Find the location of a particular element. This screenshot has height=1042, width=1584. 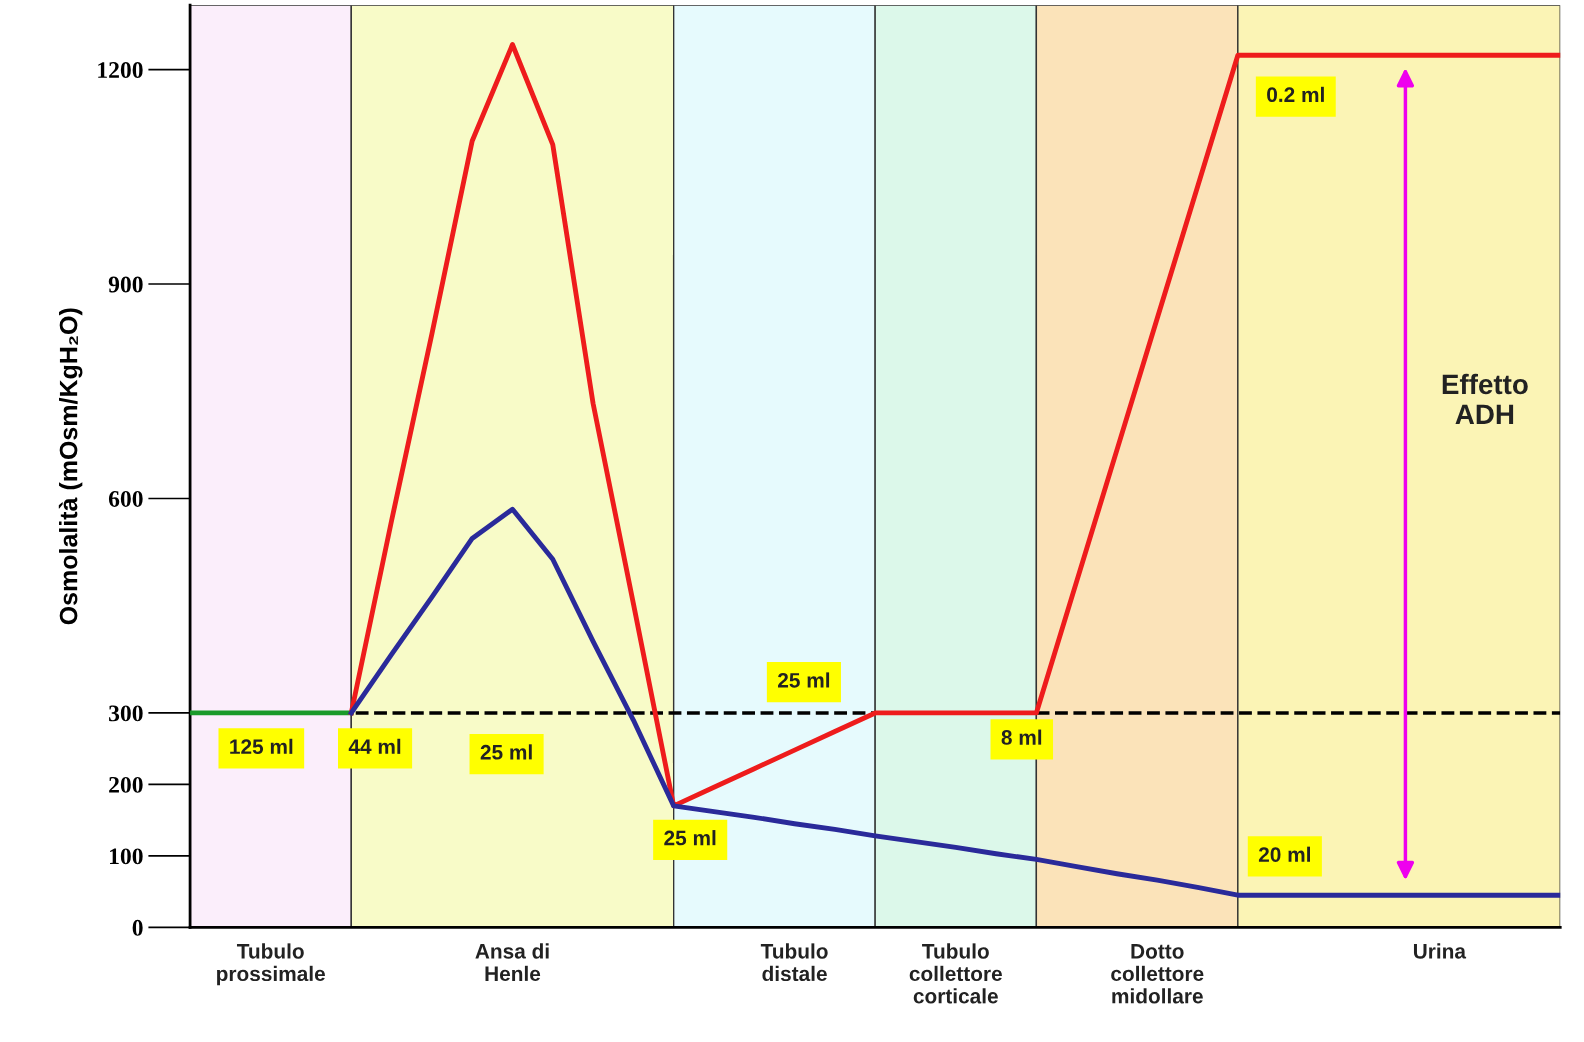

annotation: 8 ml is located at coordinates (1021, 737).